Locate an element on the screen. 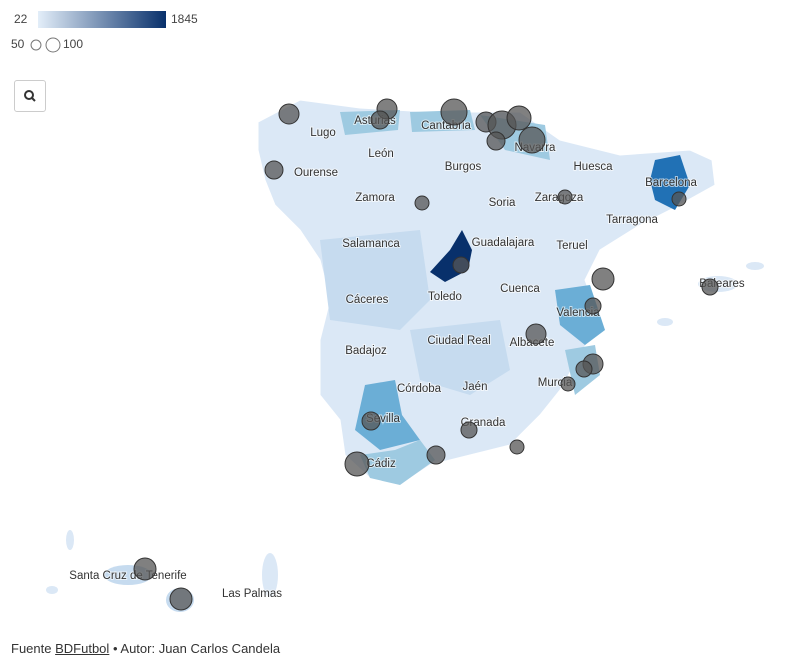 The height and width of the screenshot is (660, 802). province-label: Cuenca is located at coordinates (520, 289).